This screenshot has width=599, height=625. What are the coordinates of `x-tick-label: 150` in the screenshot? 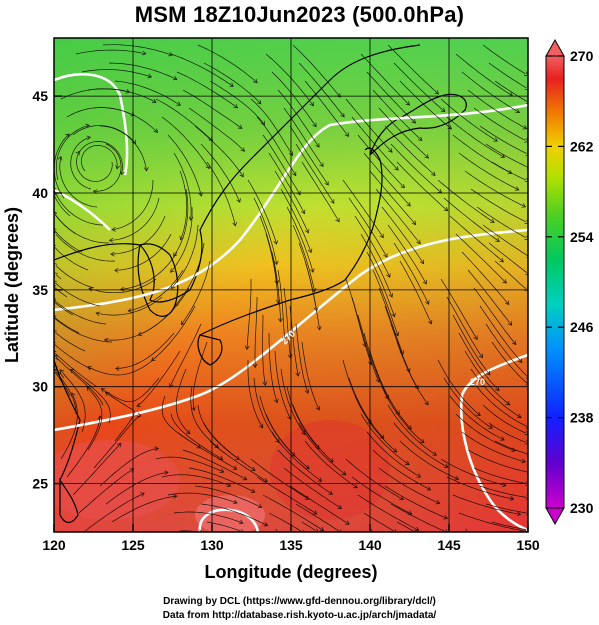 It's located at (528, 545).